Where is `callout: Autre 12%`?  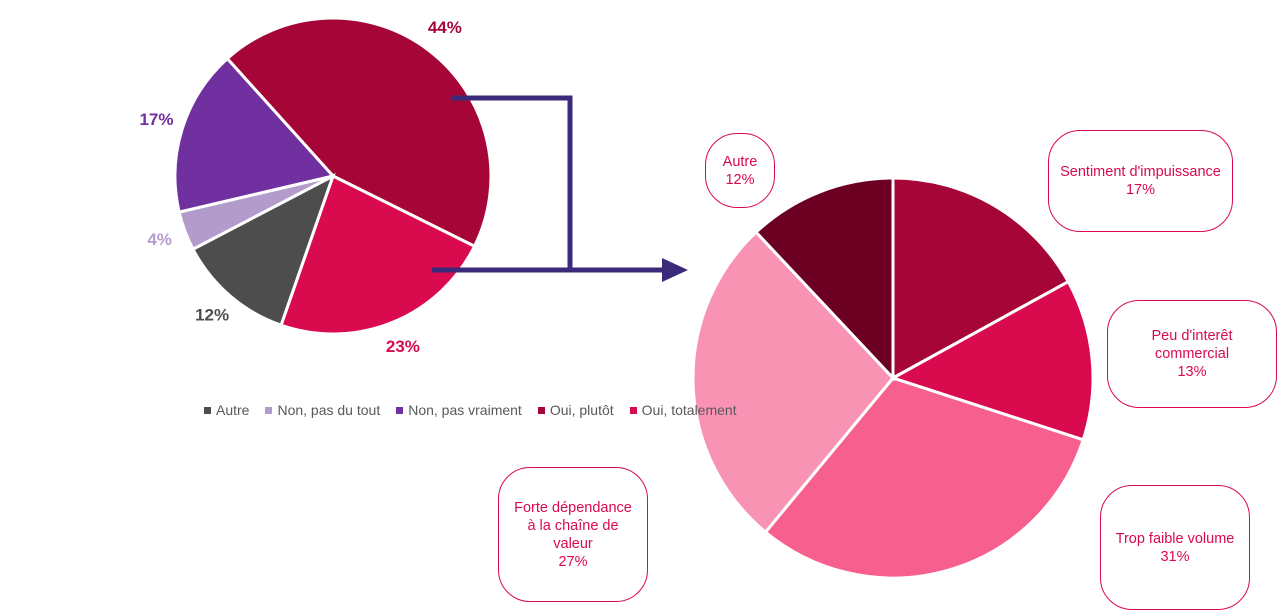
callout: Autre 12% is located at coordinates (740, 170).